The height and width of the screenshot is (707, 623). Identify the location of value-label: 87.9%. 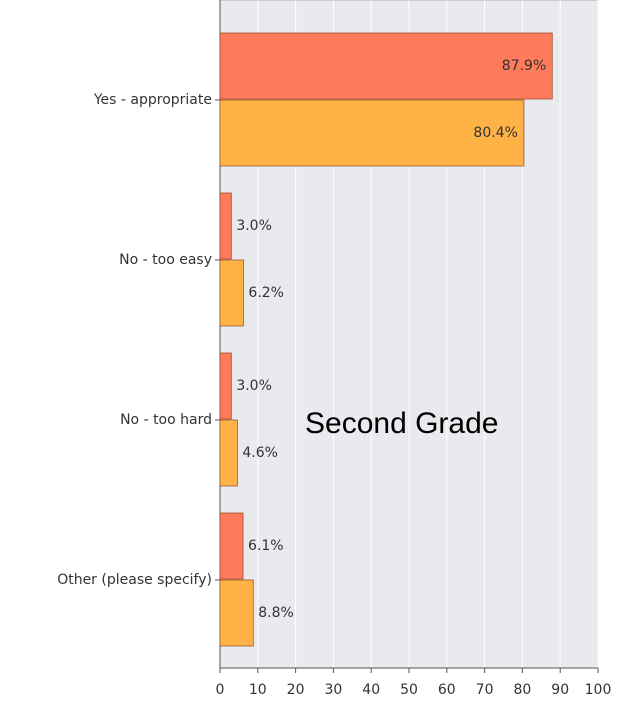
(524, 66).